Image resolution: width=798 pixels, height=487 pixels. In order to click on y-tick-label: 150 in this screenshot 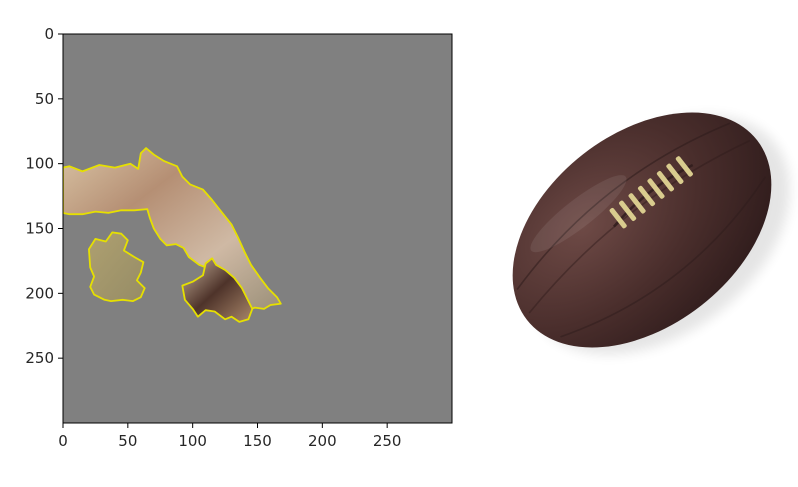, I will do `click(39, 229)`.